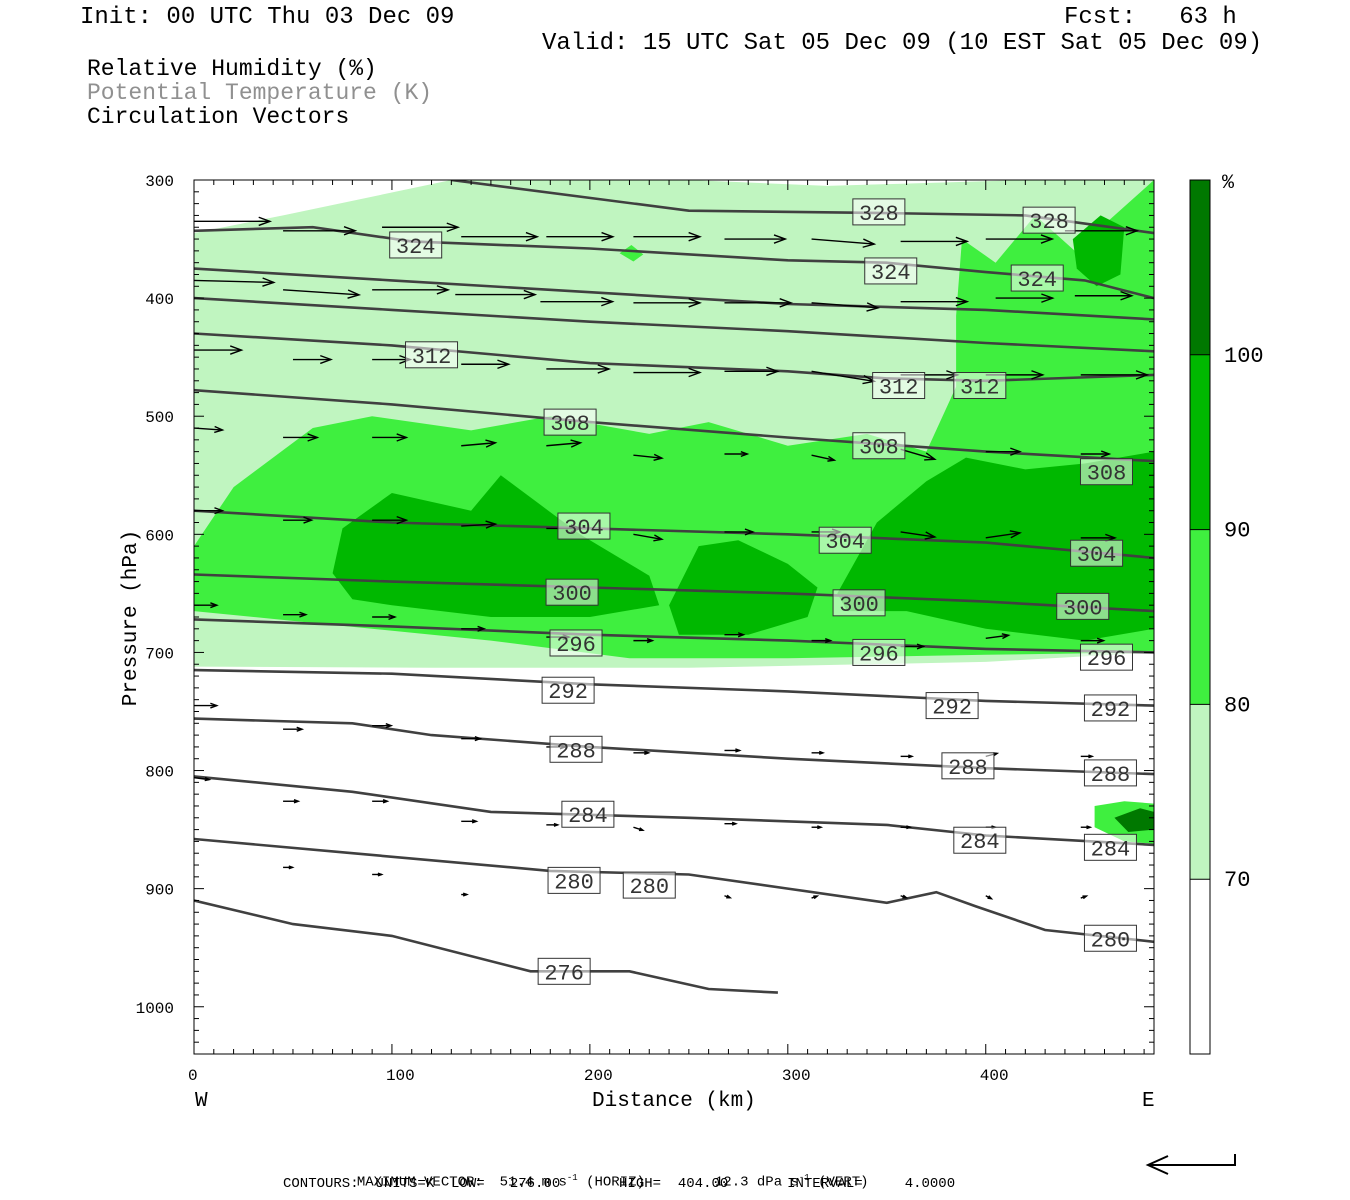 The image size is (1350, 1200). Describe the element at coordinates (1237, 531) in the screenshot. I see `colorbar-label: 90` at that location.